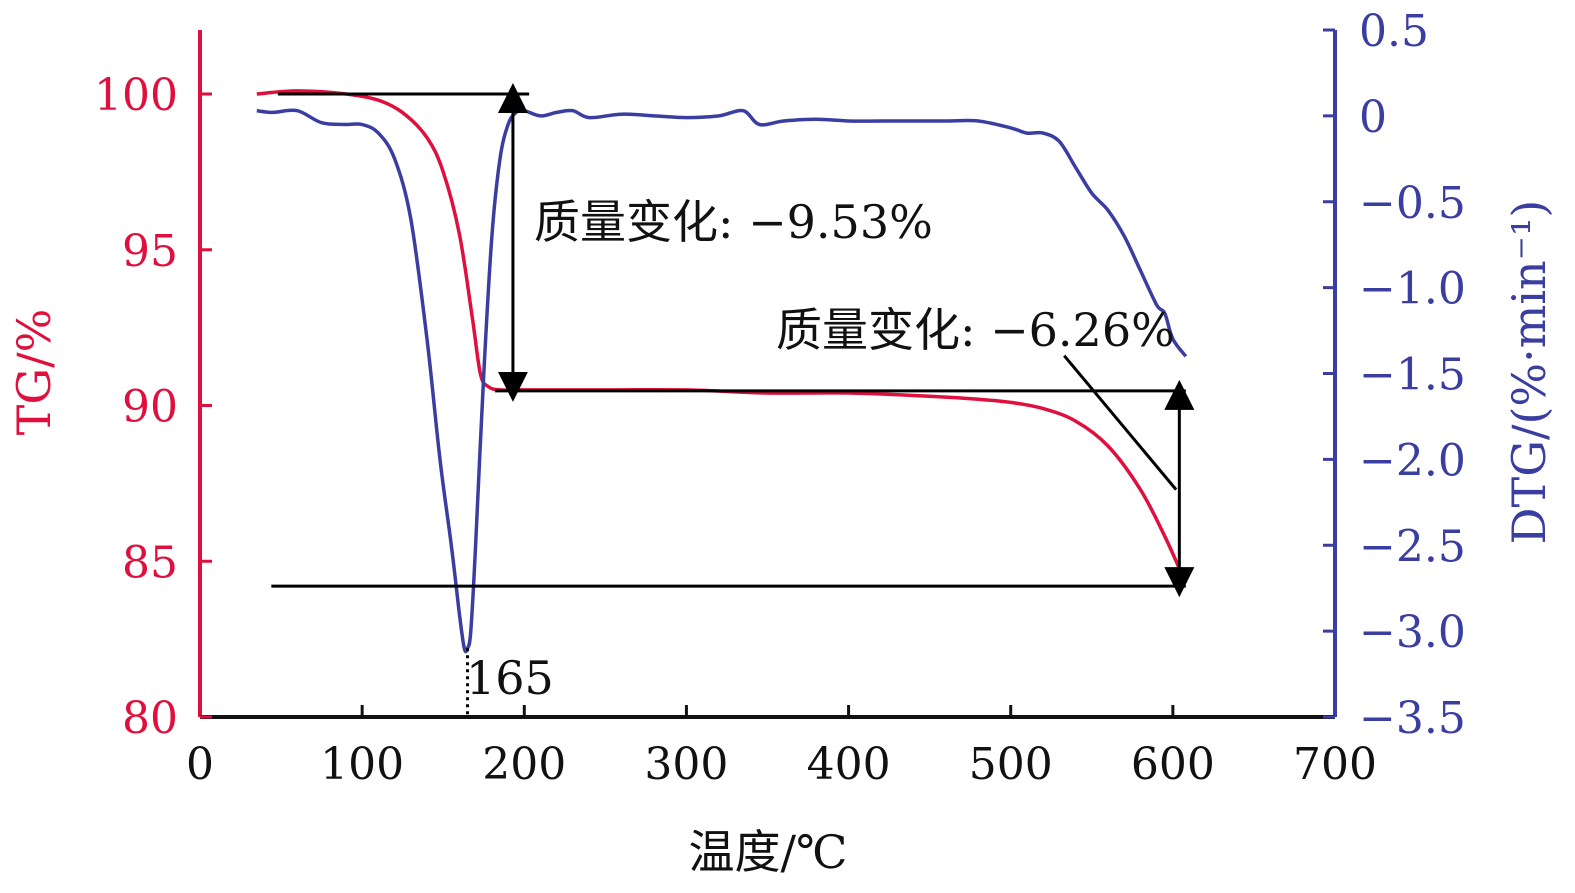  What do you see at coordinates (1529, 372) in the screenshot?
I see `y-right-axis-title: DTG/(%·min⁻¹)` at bounding box center [1529, 372].